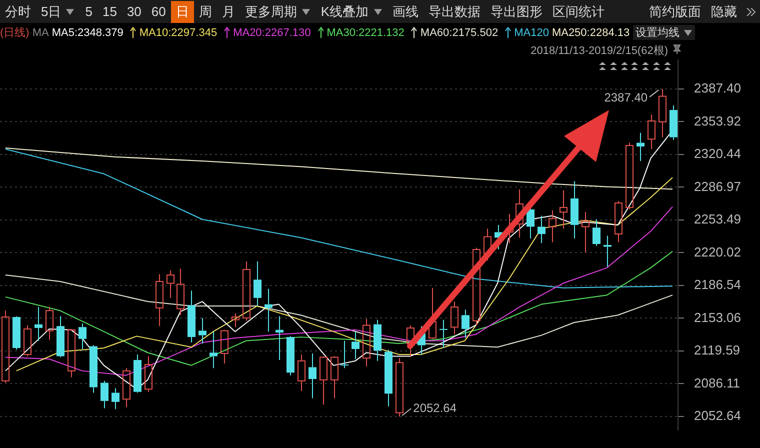  Describe the element at coordinates (88, 32) in the screenshot. I see `text: MA5:2348.379` at that location.